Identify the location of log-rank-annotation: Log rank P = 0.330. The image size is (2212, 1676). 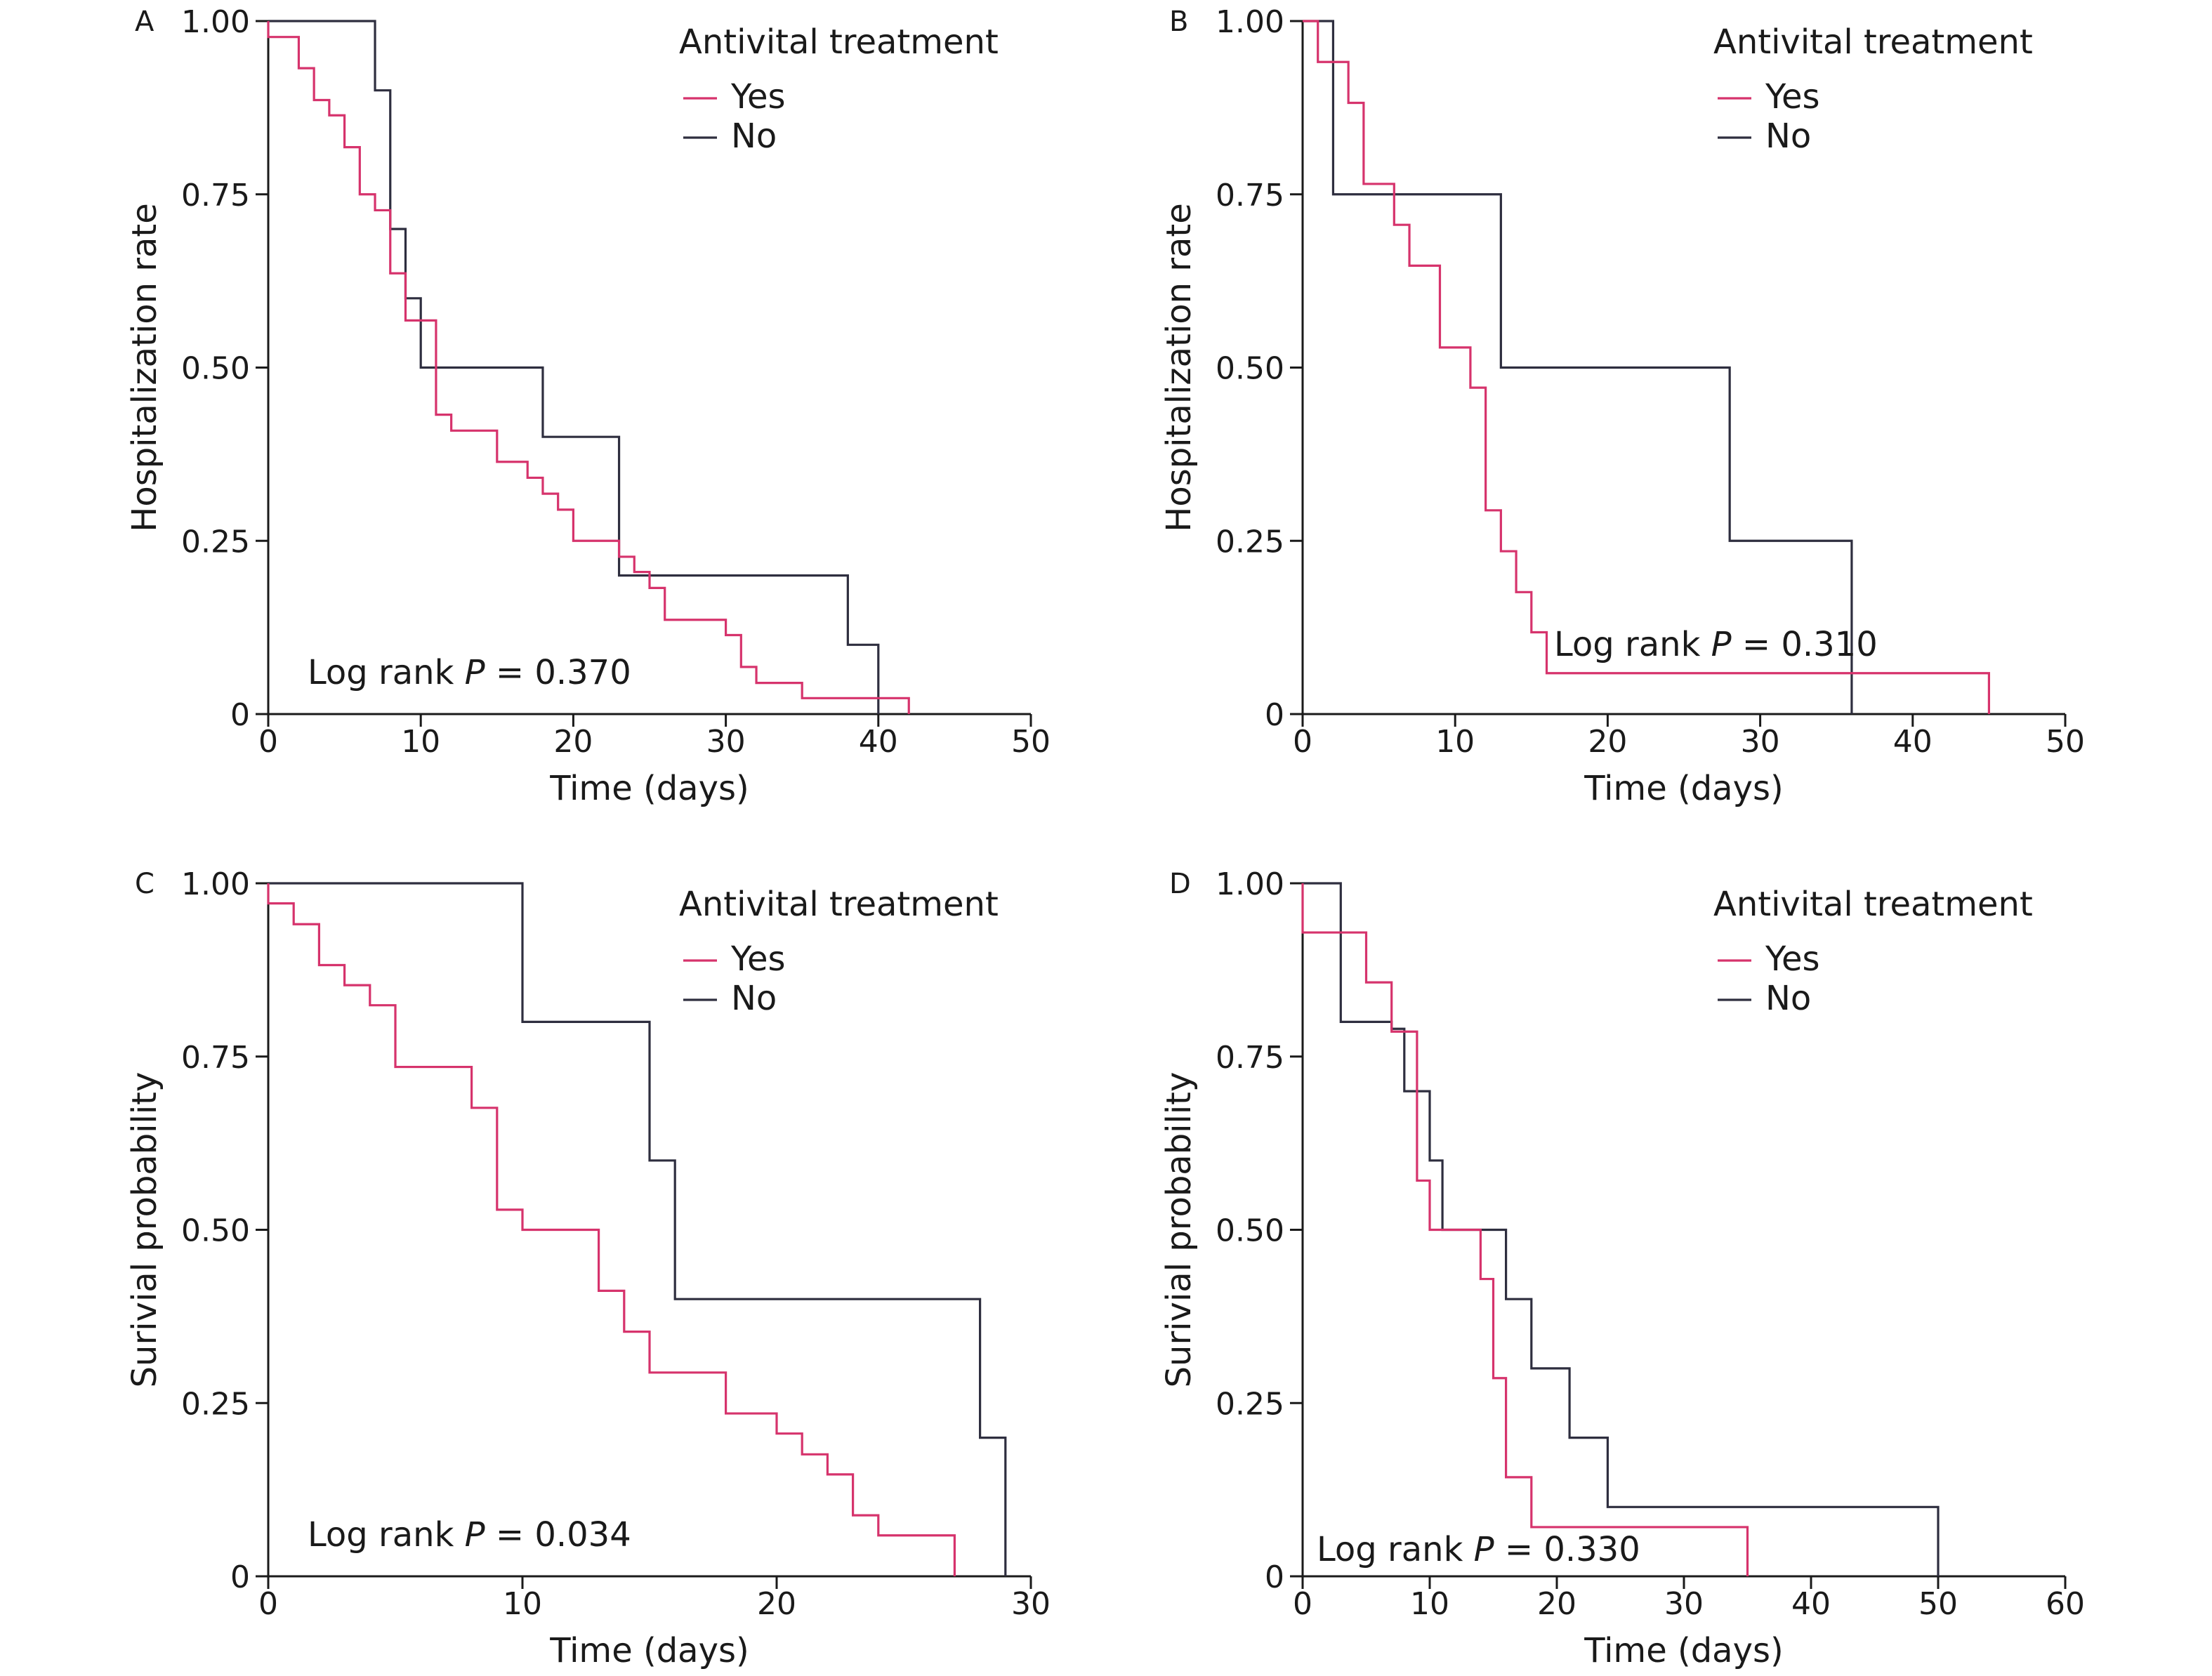
(1478, 1549).